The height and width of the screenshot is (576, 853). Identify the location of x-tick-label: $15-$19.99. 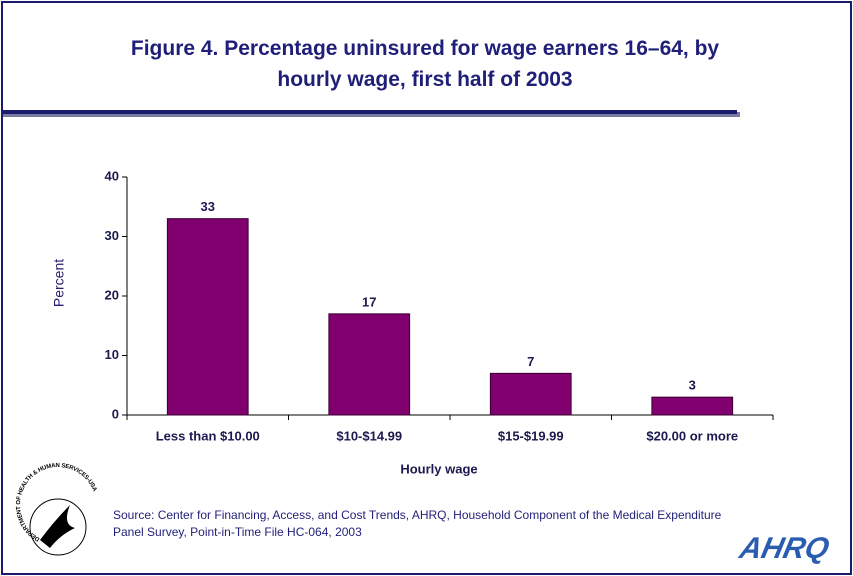
(531, 435).